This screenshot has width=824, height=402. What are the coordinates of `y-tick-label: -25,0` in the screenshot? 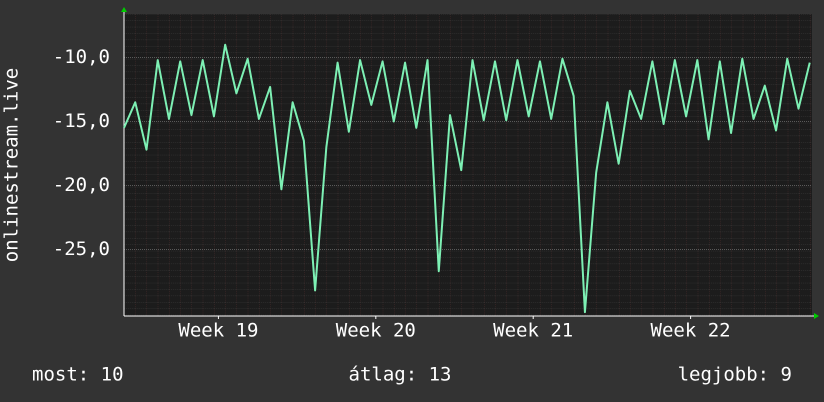 It's located at (81, 249).